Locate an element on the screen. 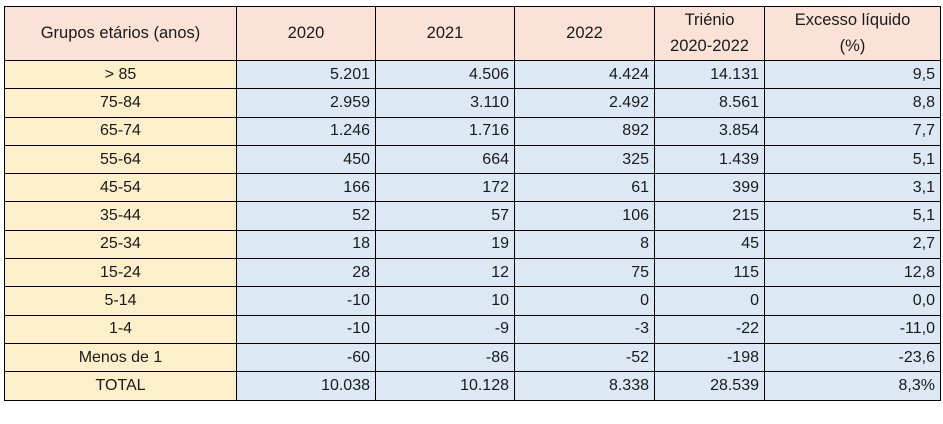  column-header-group-line: Grupos etários (anos) is located at coordinates (120, 32).